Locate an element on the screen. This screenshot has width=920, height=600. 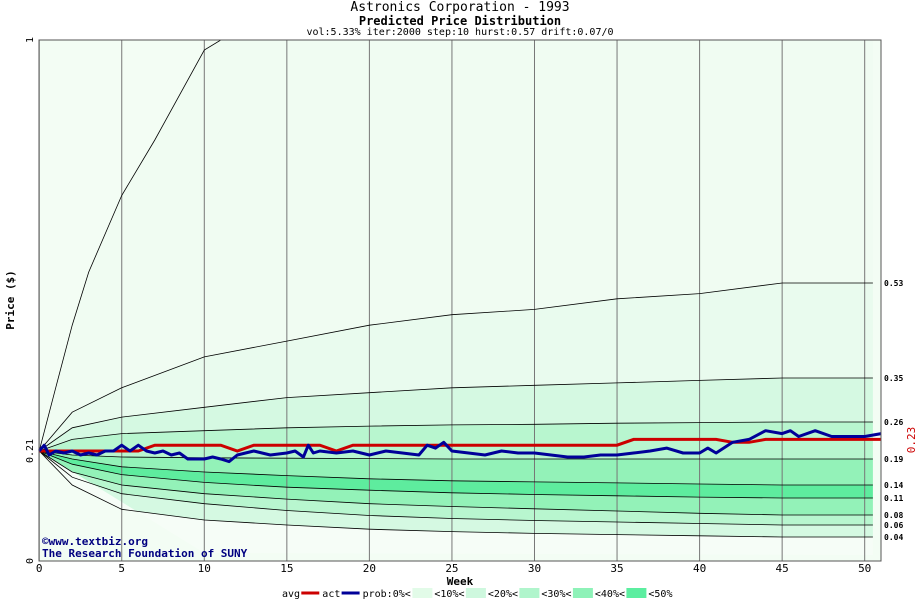
x-tick-label: 30 is located at coordinates (534, 568).